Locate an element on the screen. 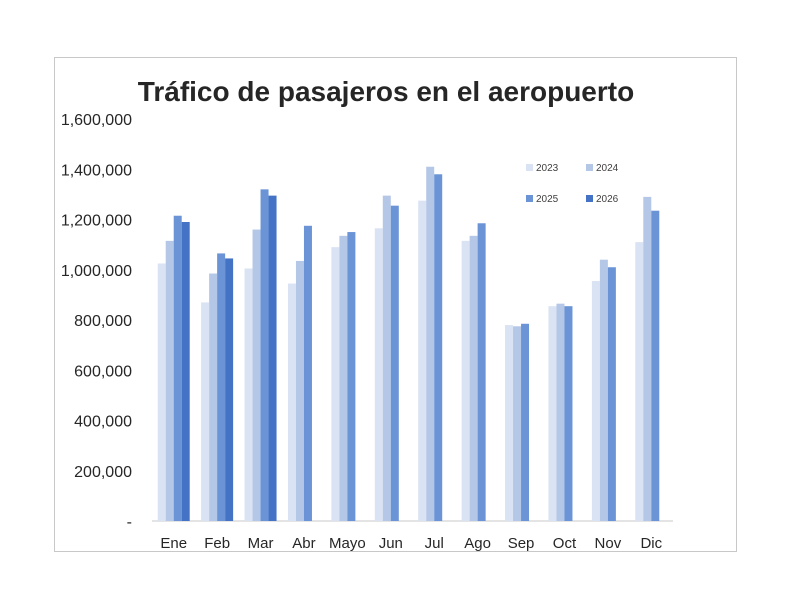  x-tick-label: Jun is located at coordinates (391, 543).